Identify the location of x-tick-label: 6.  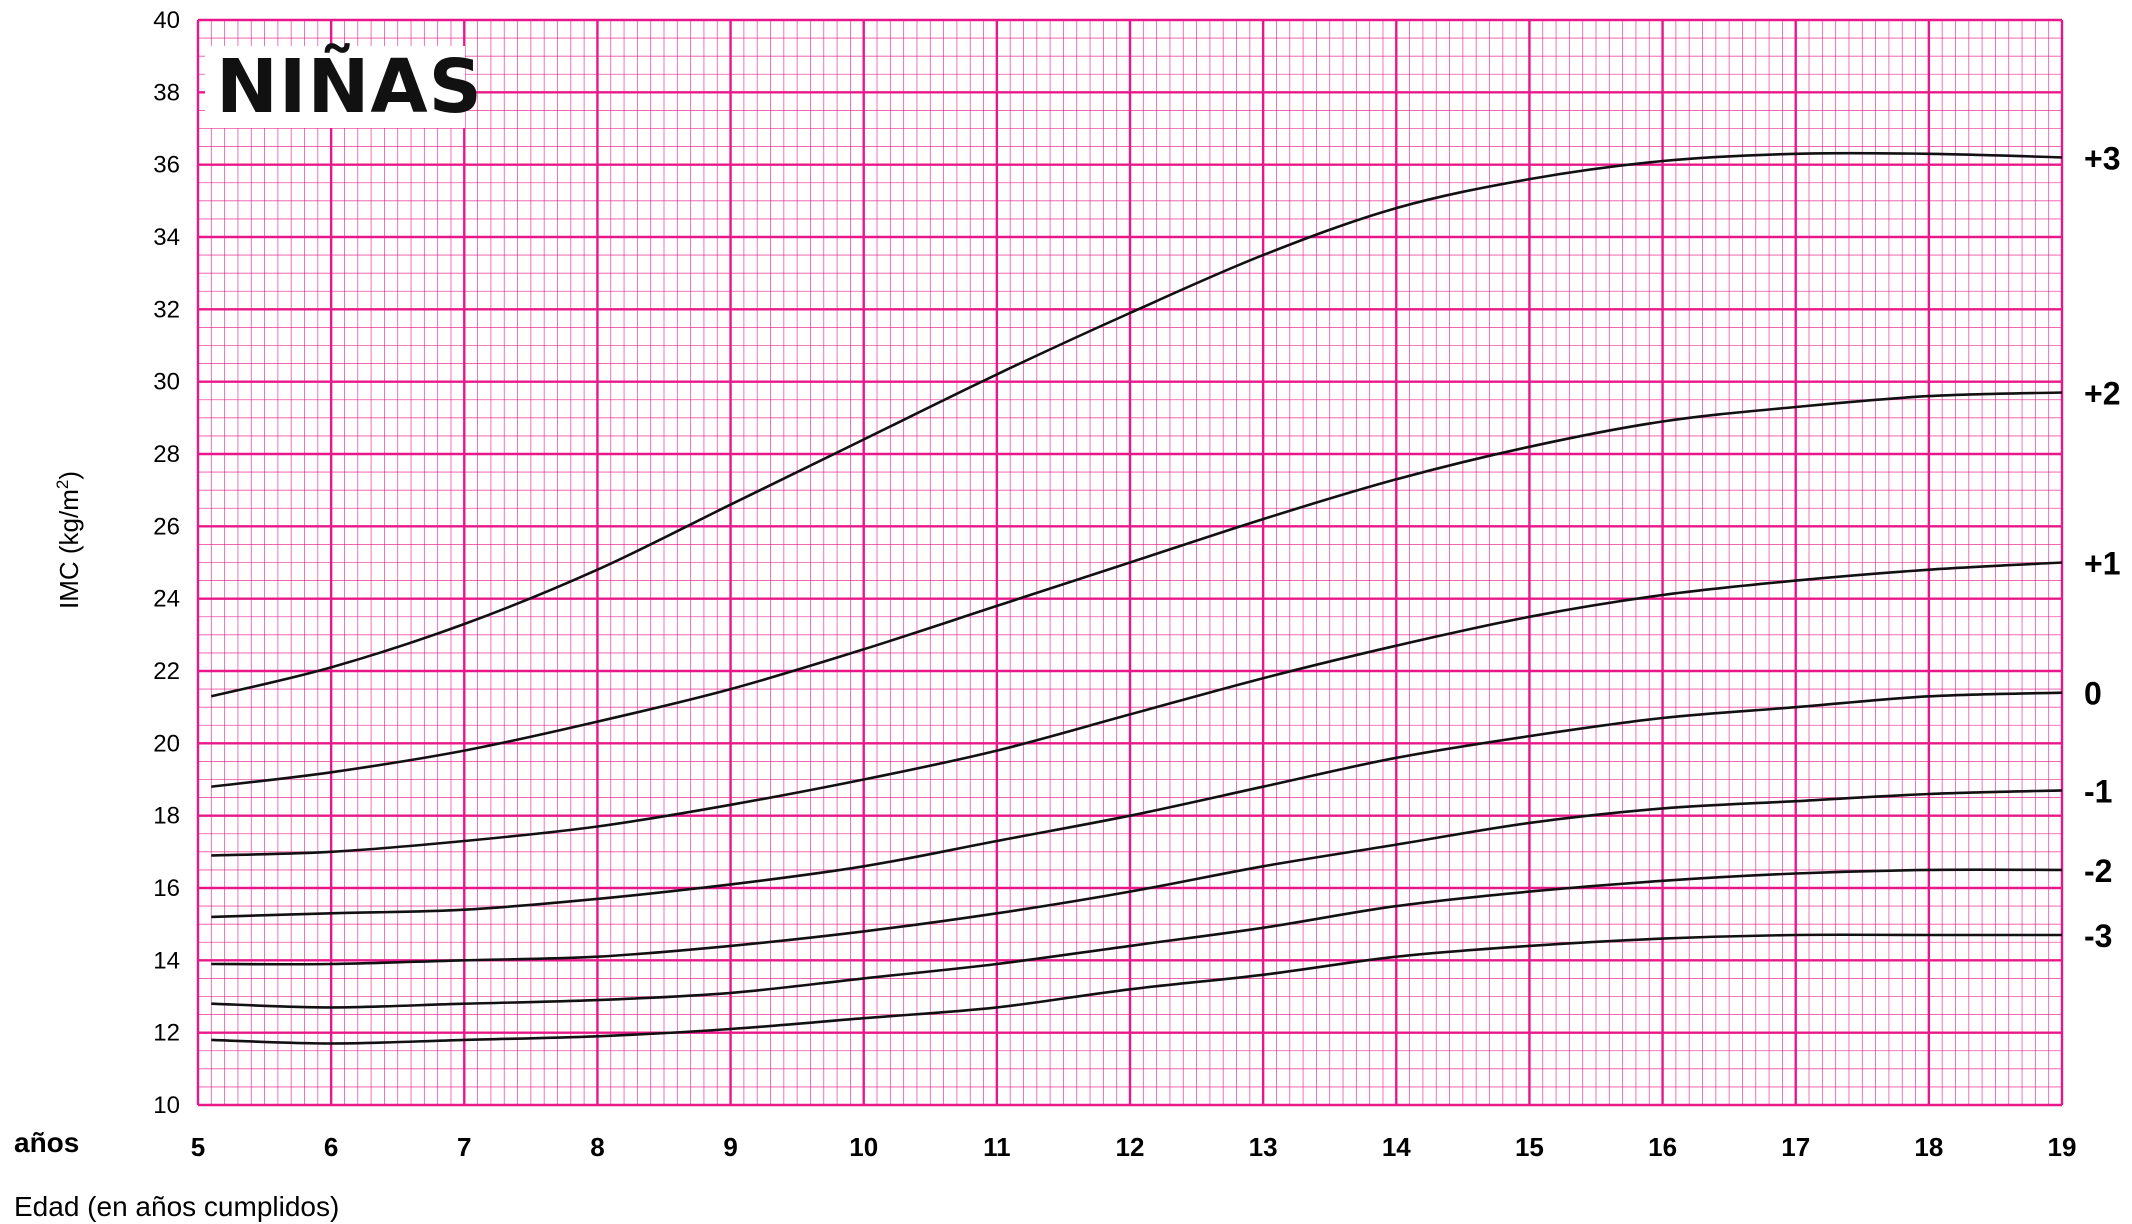
(331, 1147).